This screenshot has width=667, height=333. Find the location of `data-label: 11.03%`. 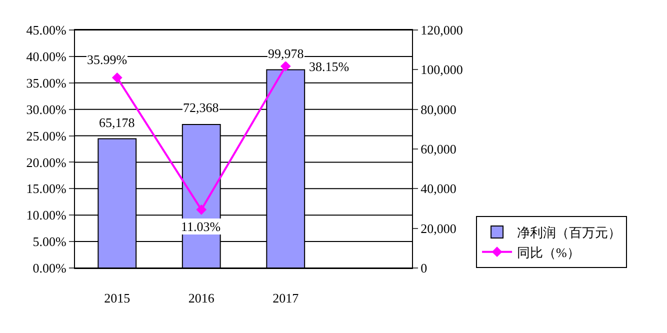

data-label: 11.03% is located at coordinates (201, 226).